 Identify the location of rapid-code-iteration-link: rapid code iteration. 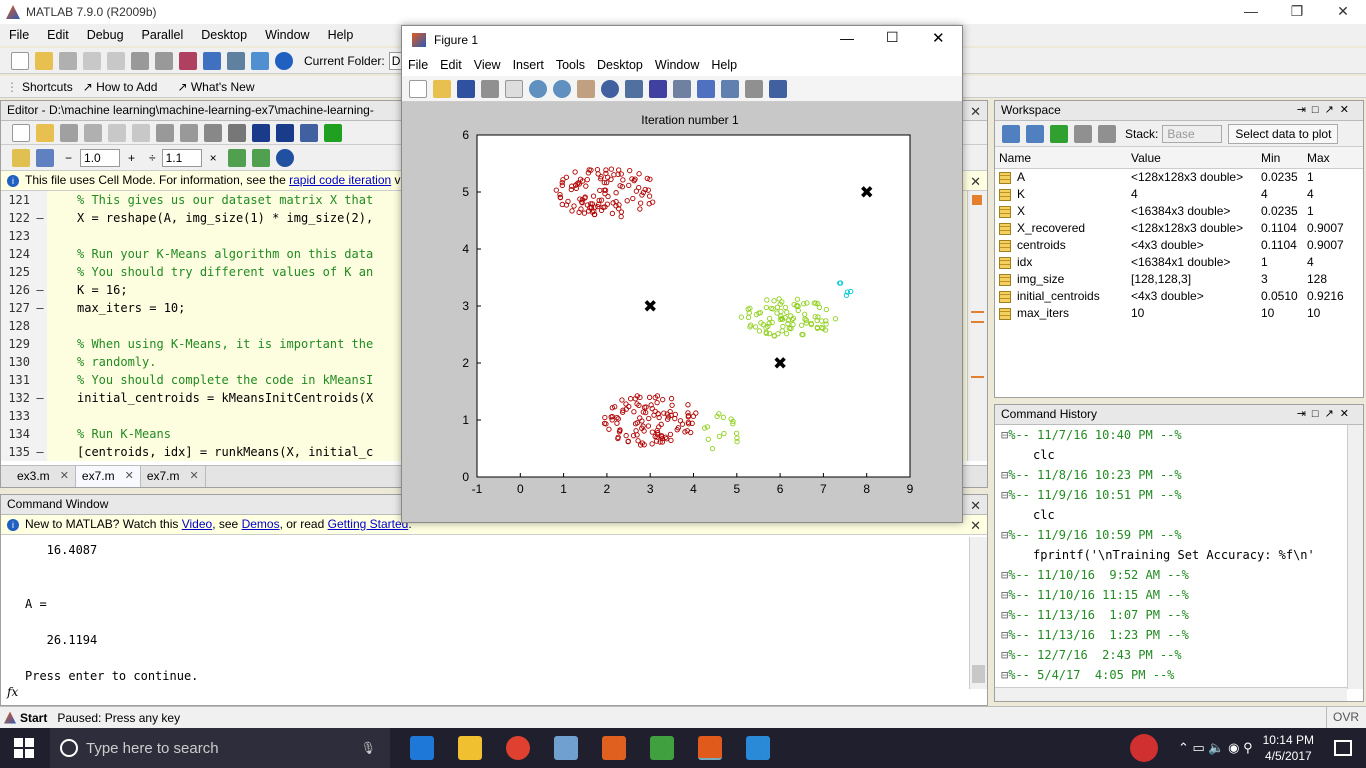
(340, 180).